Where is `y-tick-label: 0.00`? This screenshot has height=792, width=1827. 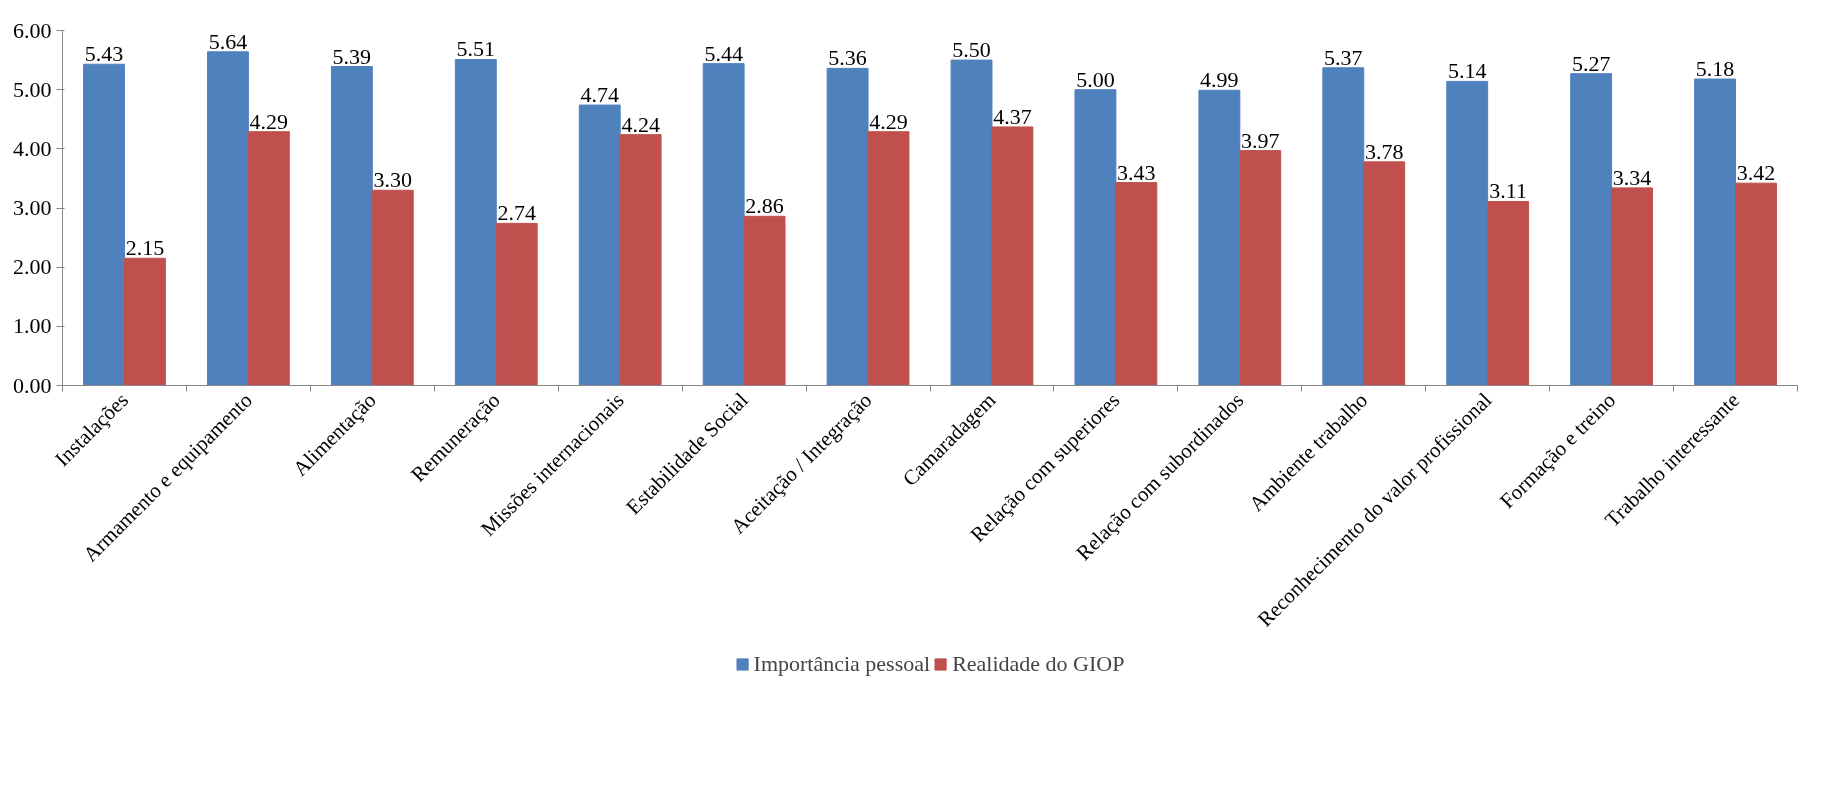 y-tick-label: 0.00 is located at coordinates (32, 385).